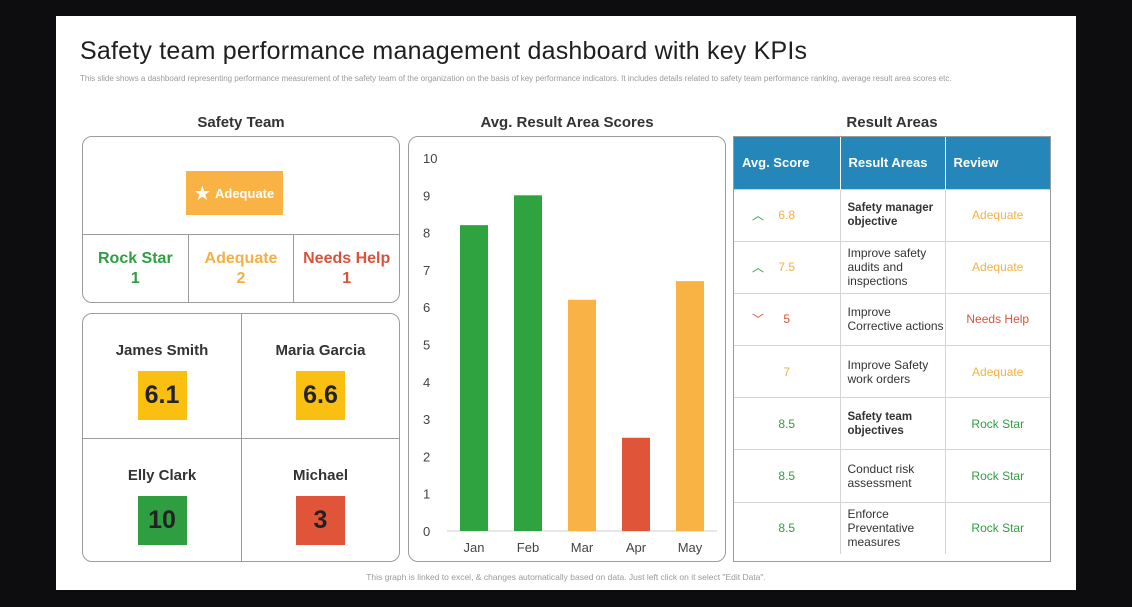 This screenshot has width=1132, height=607. I want to click on rating-category: Needs Help 1, so click(346, 268).